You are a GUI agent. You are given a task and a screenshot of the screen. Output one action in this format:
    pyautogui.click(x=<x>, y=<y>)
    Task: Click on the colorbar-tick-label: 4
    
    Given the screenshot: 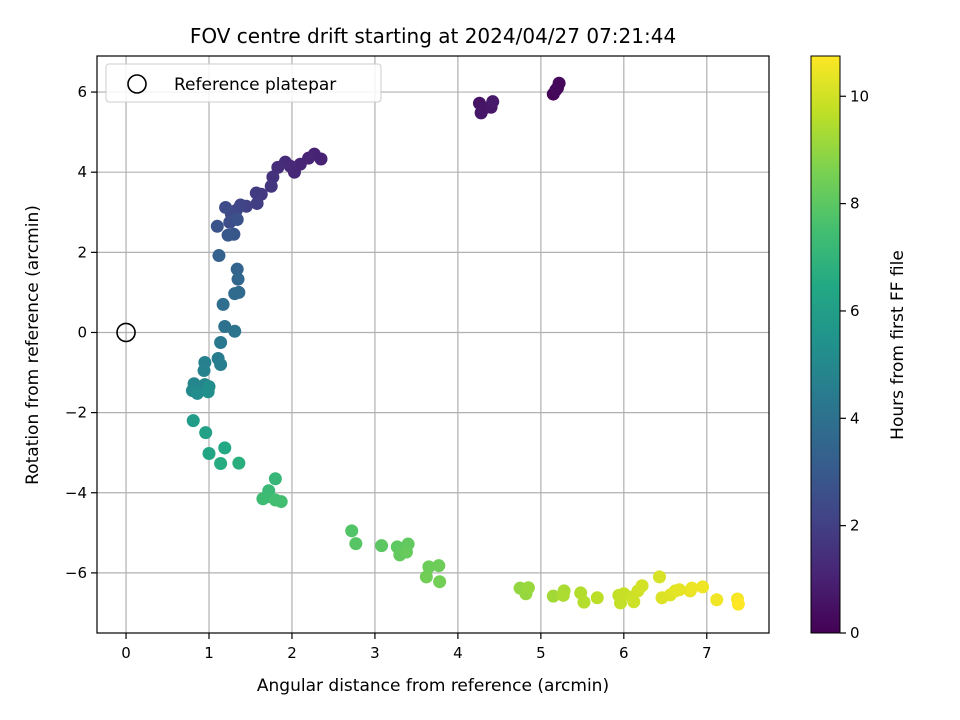 What is the action you would take?
    pyautogui.click(x=855, y=418)
    